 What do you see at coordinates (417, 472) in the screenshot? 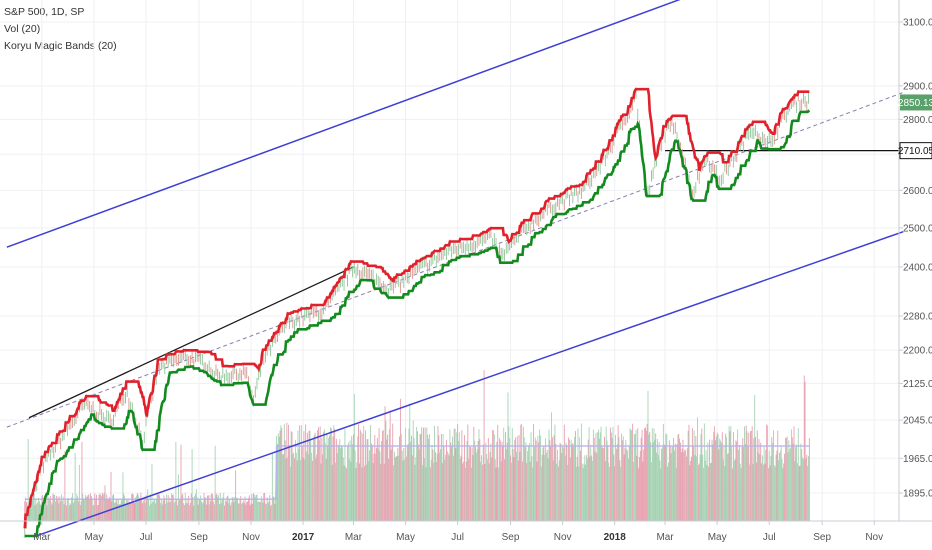
I see `volume-ma-line` at bounding box center [417, 472].